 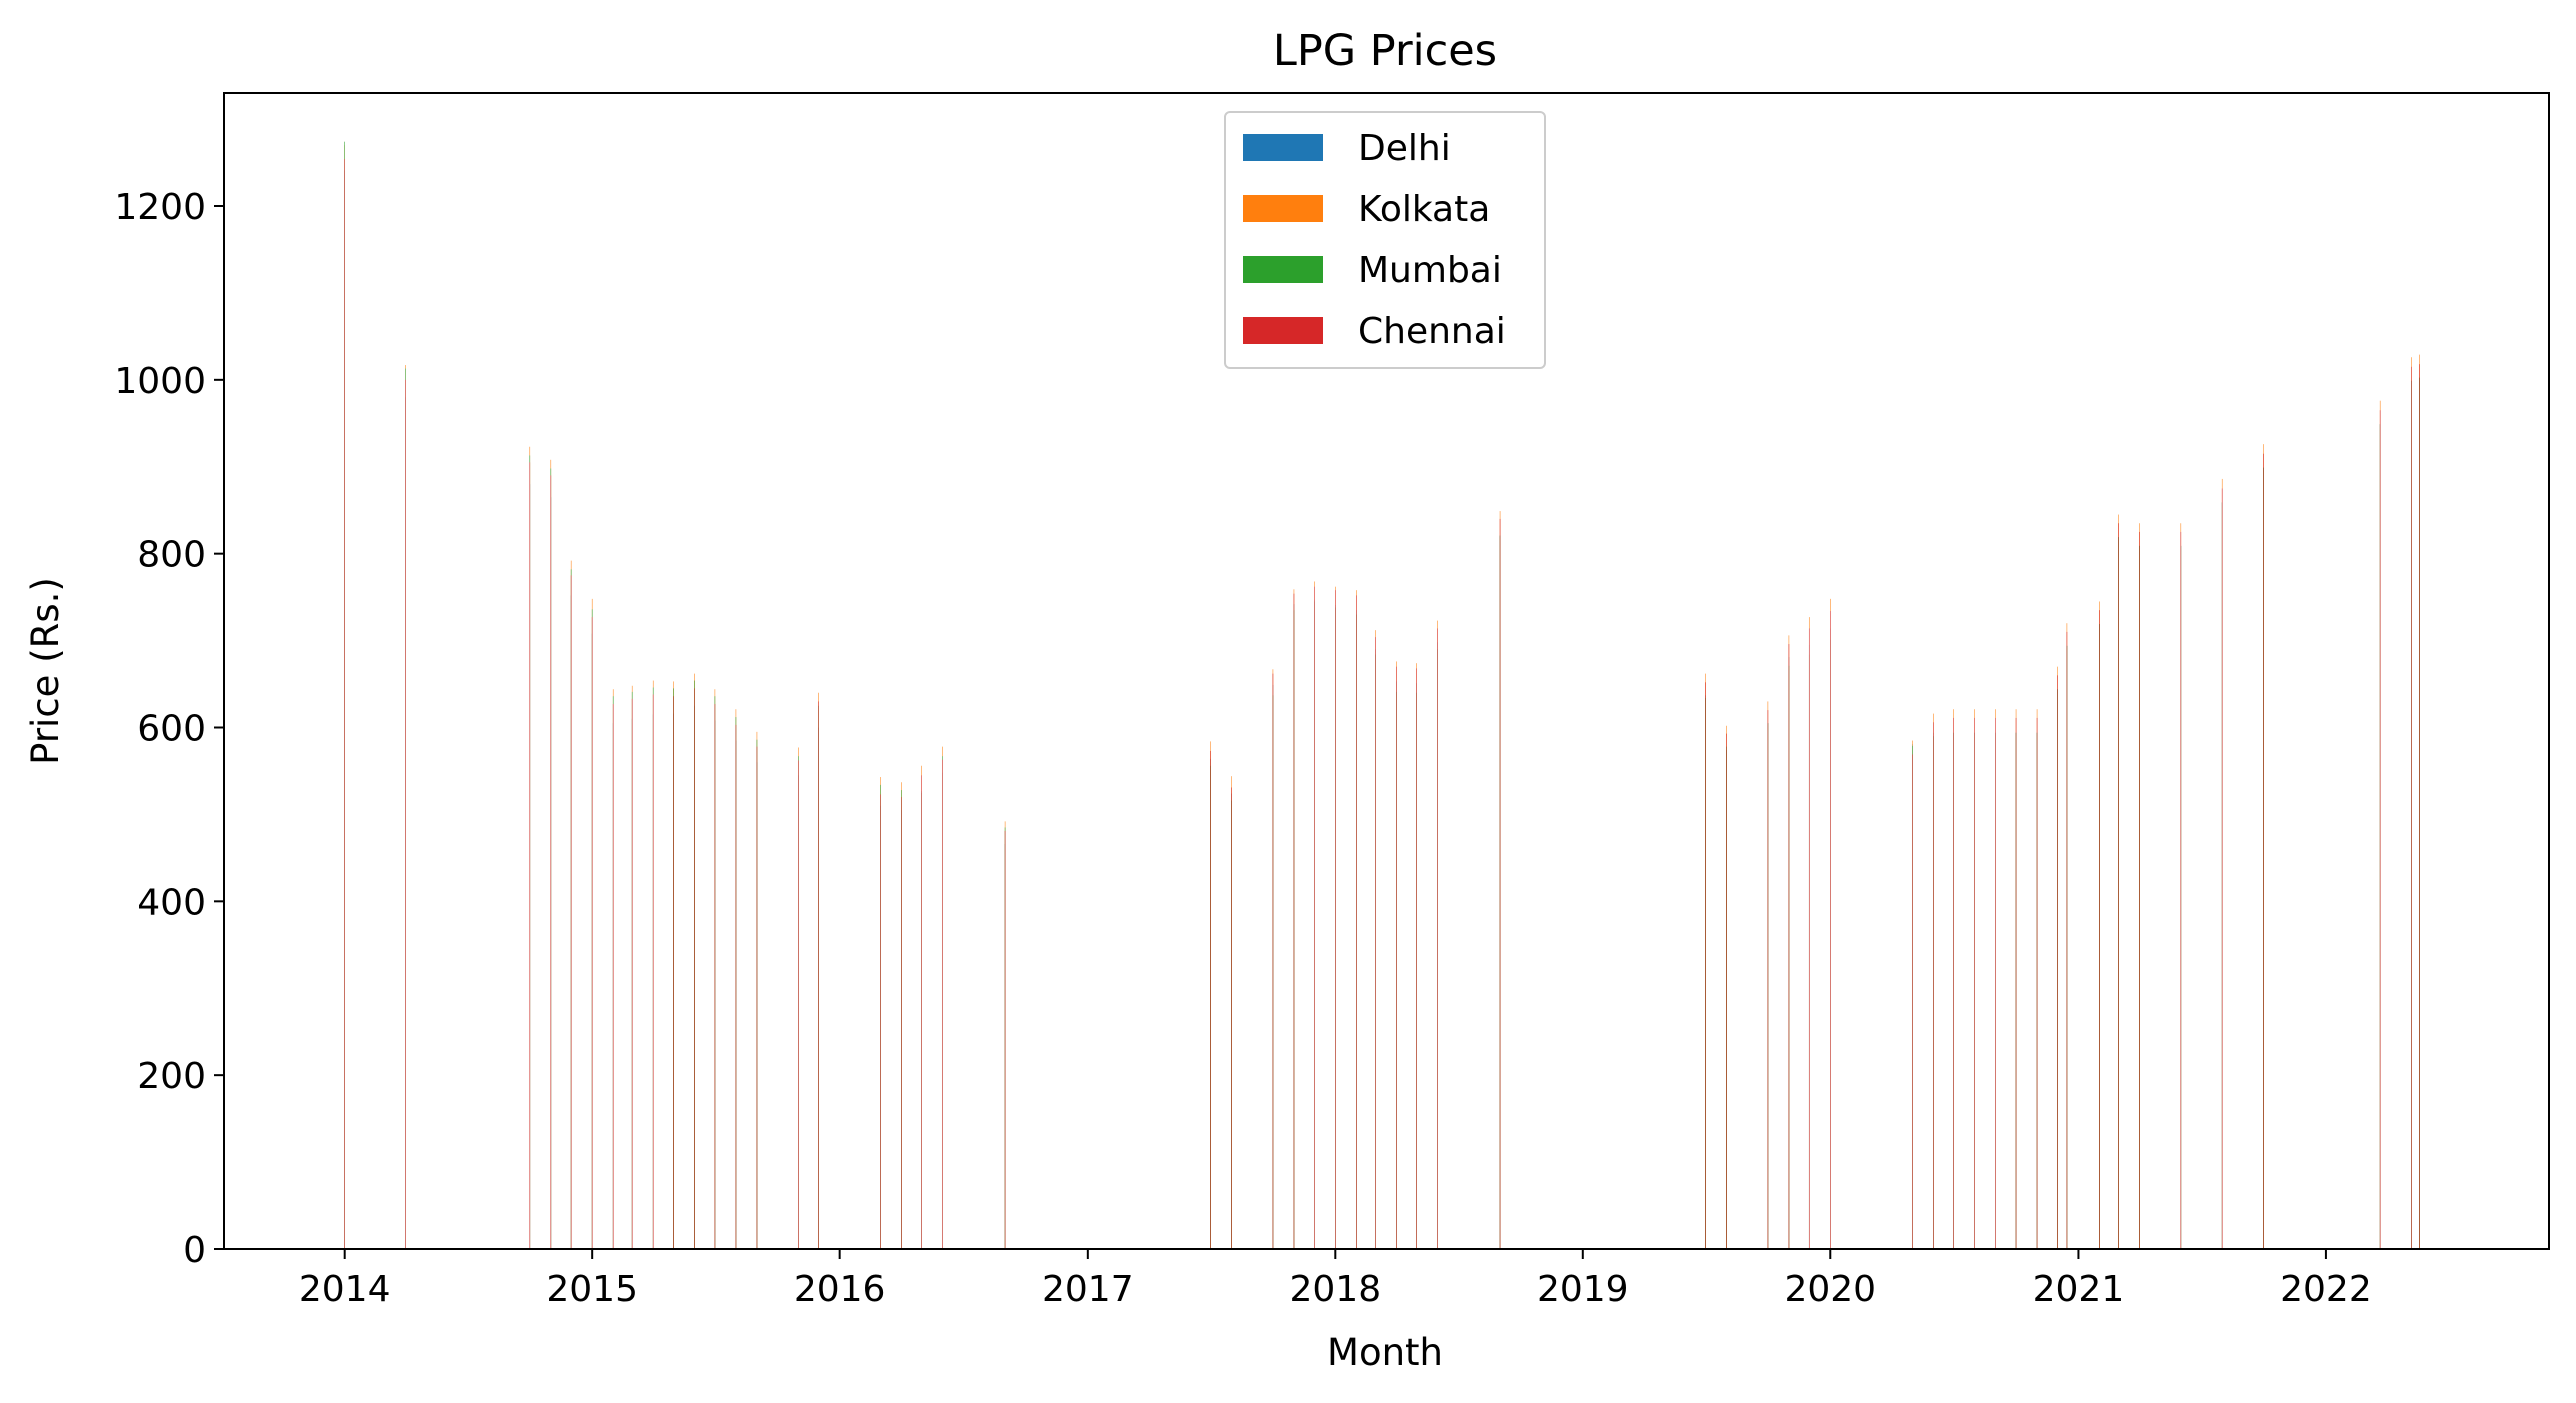 I want to click on x-tick-label: 2020, so click(x=1830, y=1289).